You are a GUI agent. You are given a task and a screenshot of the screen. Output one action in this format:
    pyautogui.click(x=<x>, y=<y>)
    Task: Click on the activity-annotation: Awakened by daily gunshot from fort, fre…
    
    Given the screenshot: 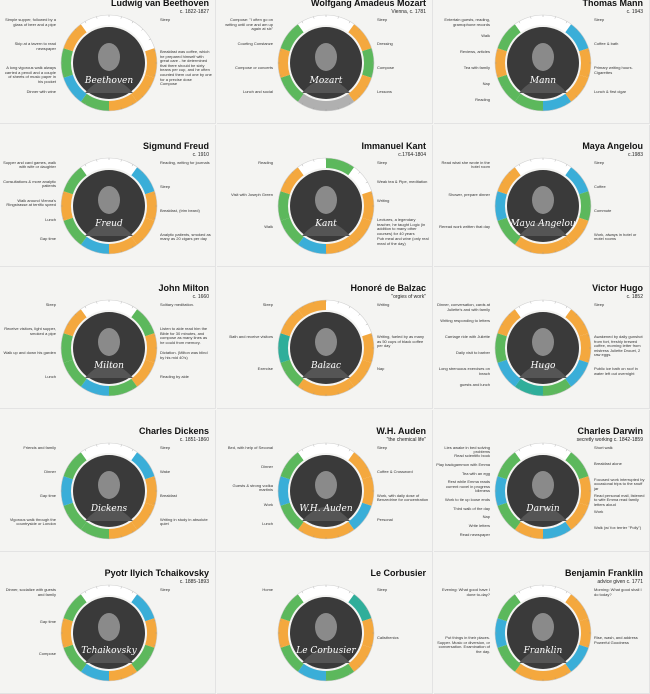 What is the action you would take?
    pyautogui.click(x=618, y=346)
    